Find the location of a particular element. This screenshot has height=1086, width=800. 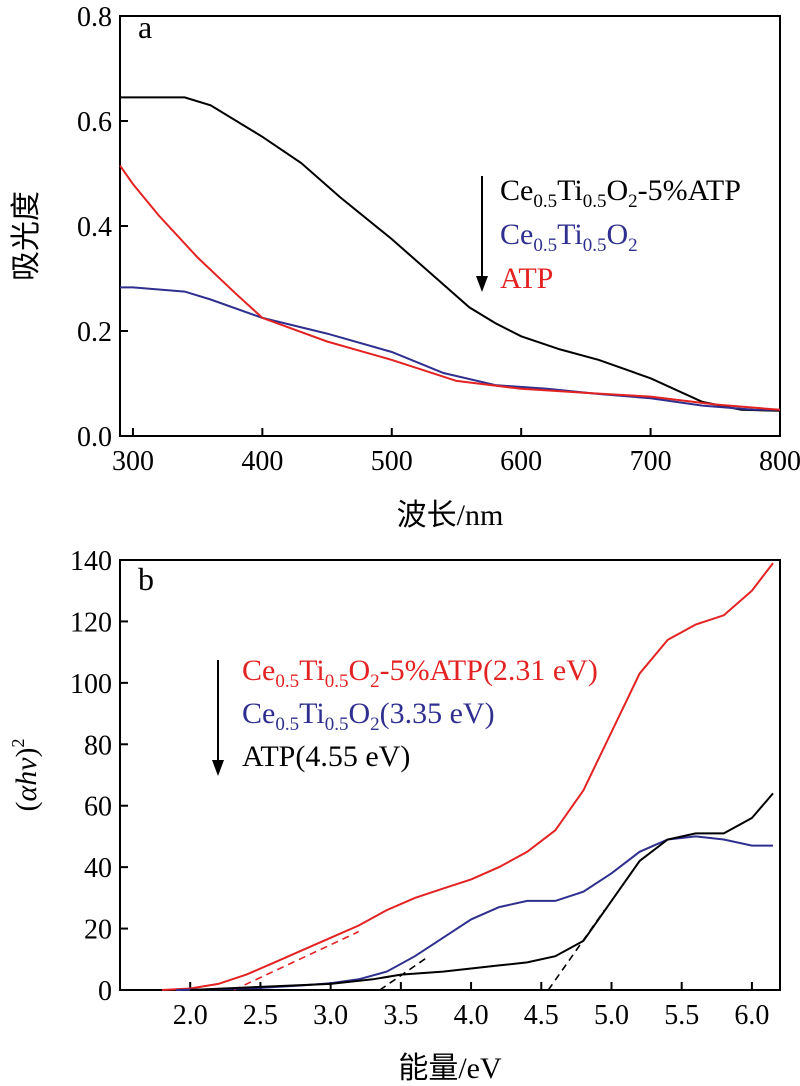

x-tick-label: 5.0 is located at coordinates (611, 1015).